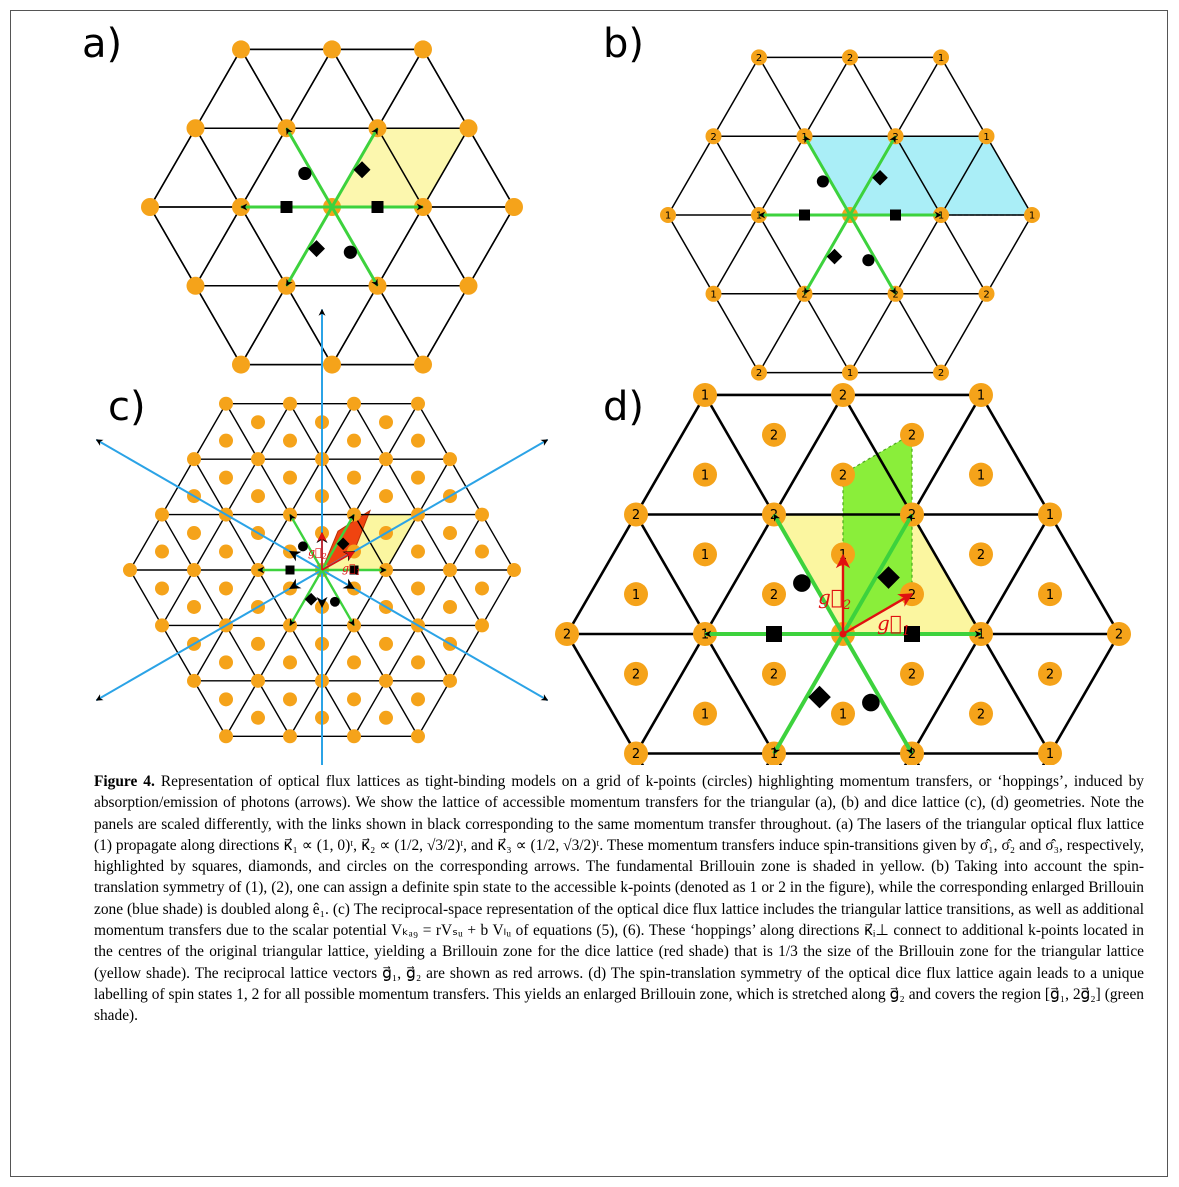 The height and width of the screenshot is (1187, 1179). What do you see at coordinates (124, 781) in the screenshot?
I see `caption-title: Figure 4.` at bounding box center [124, 781].